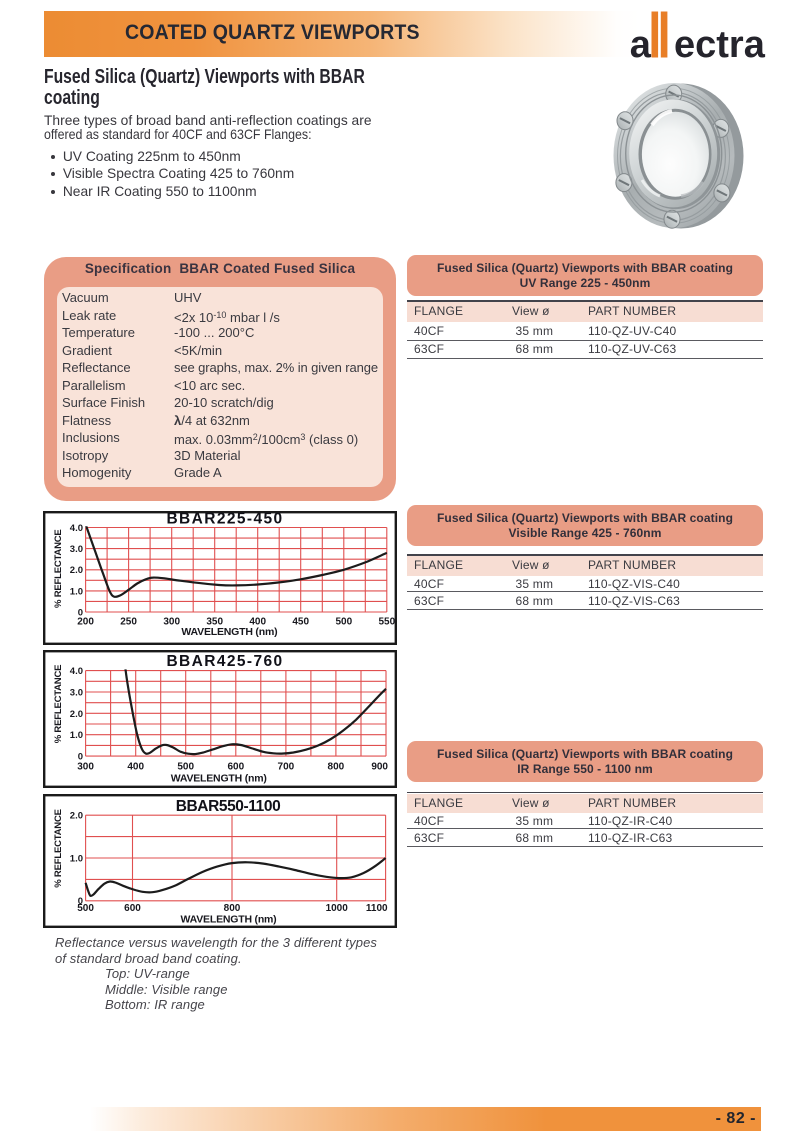 The width and height of the screenshot is (800, 1132). I want to click on svg-text: ectra, so click(720, 41).